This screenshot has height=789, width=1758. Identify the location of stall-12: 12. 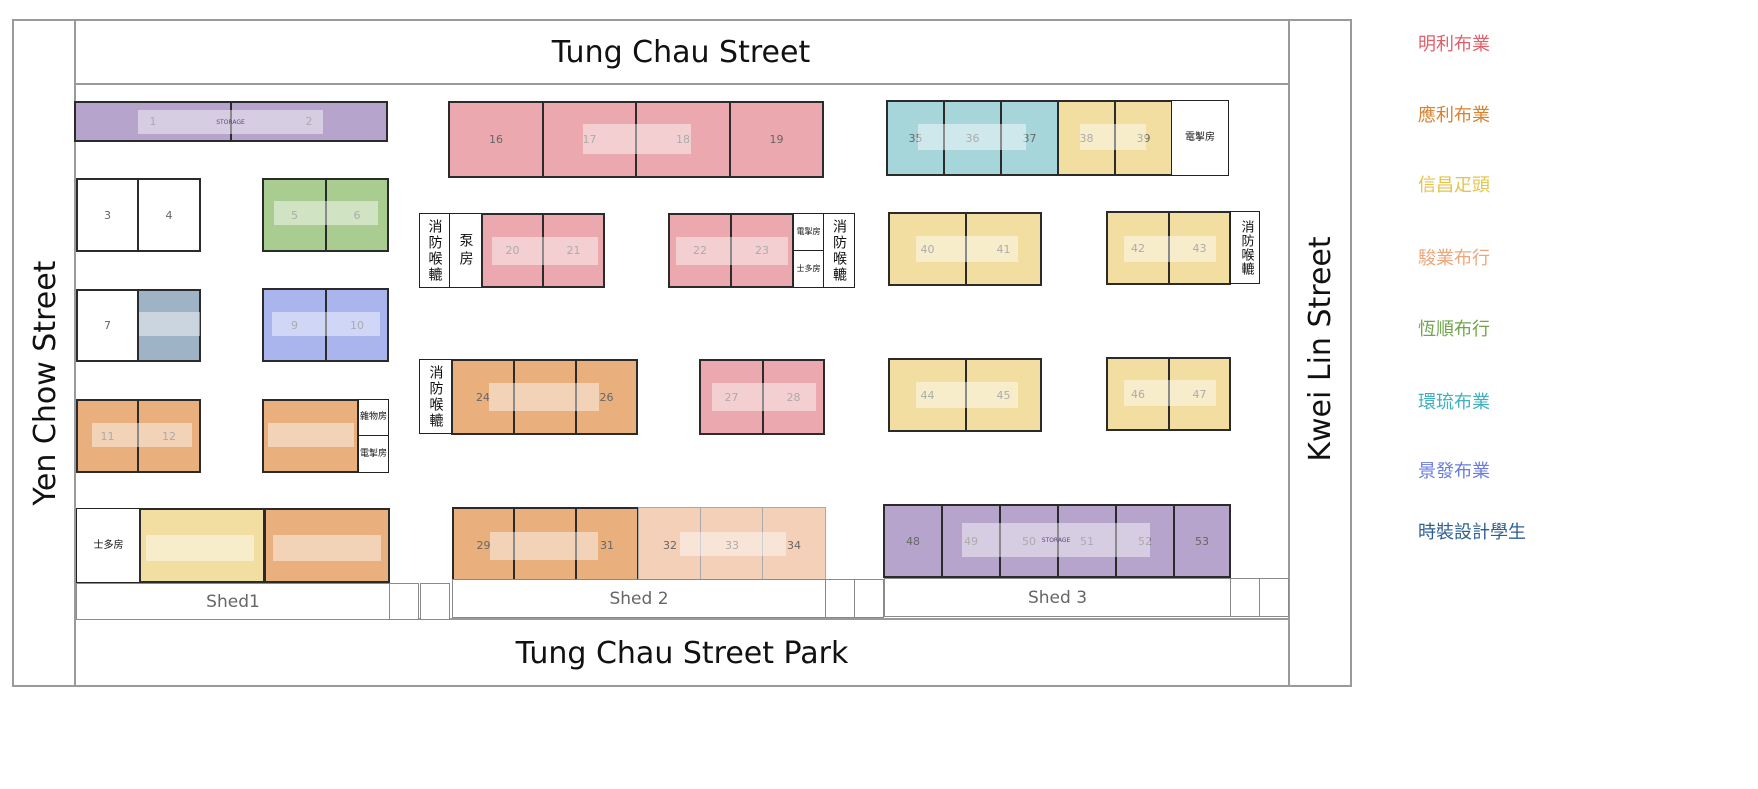
(169, 436).